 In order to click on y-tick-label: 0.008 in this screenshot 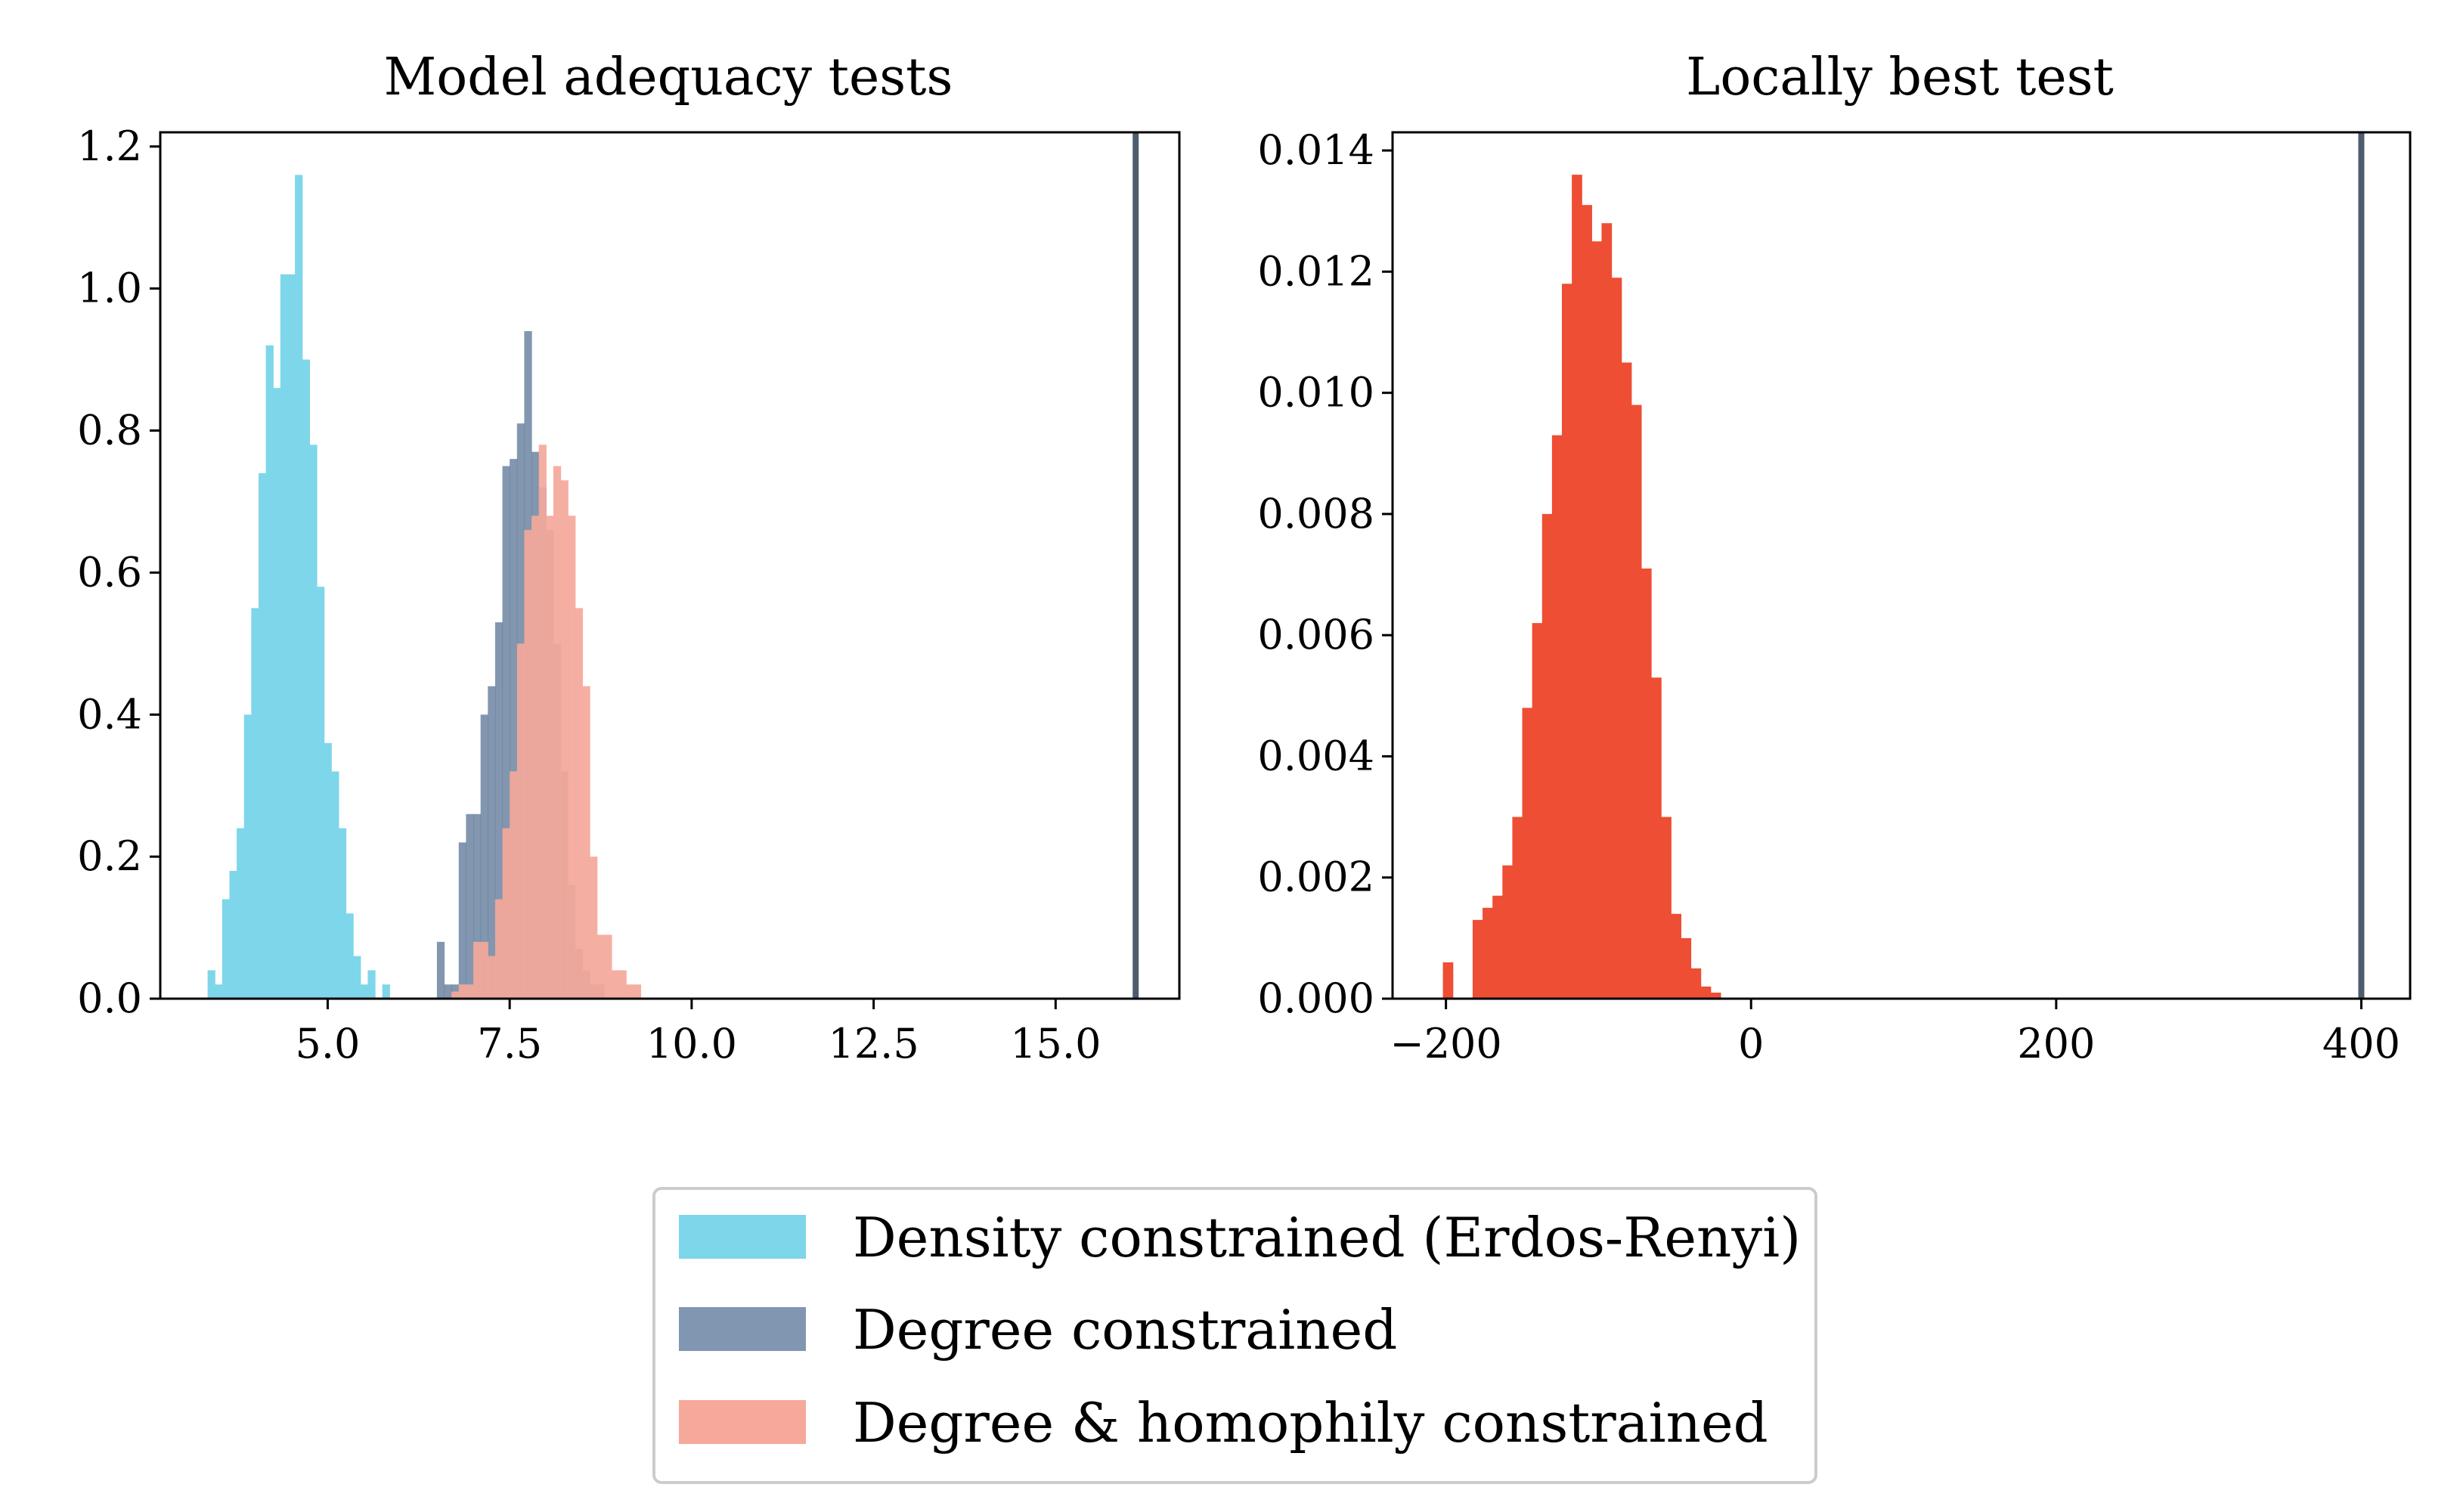, I will do `click(1315, 514)`.